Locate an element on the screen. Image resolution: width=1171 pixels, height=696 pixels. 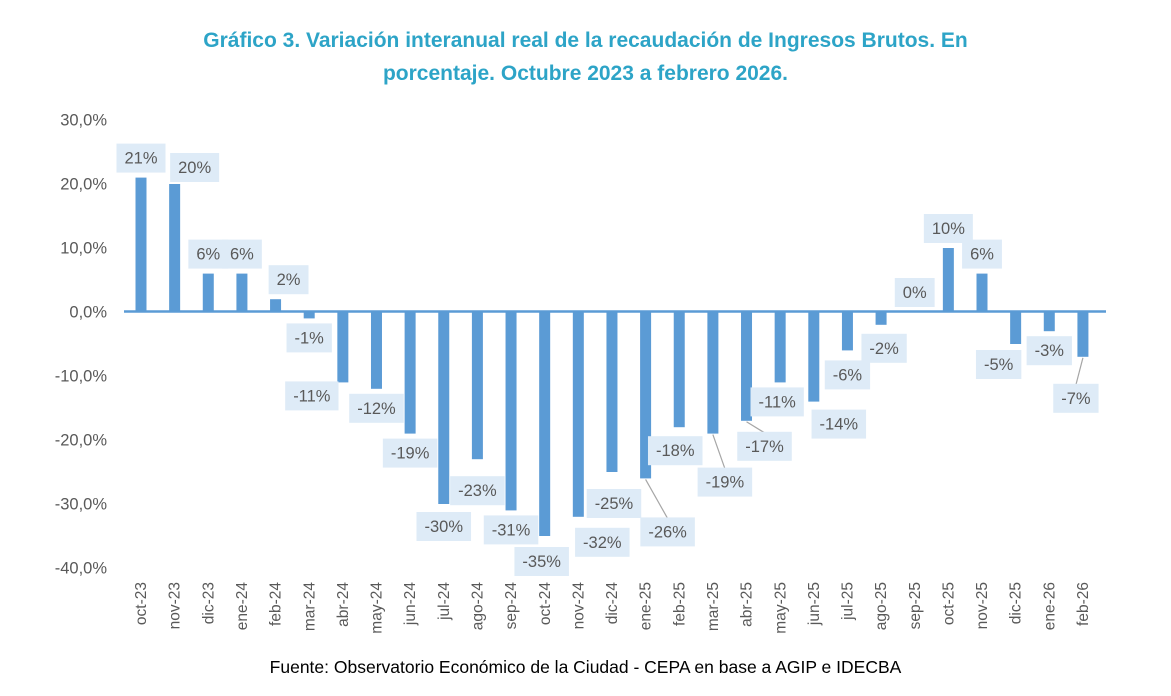
x-axis-label: nov-23 is located at coordinates (175, 605).